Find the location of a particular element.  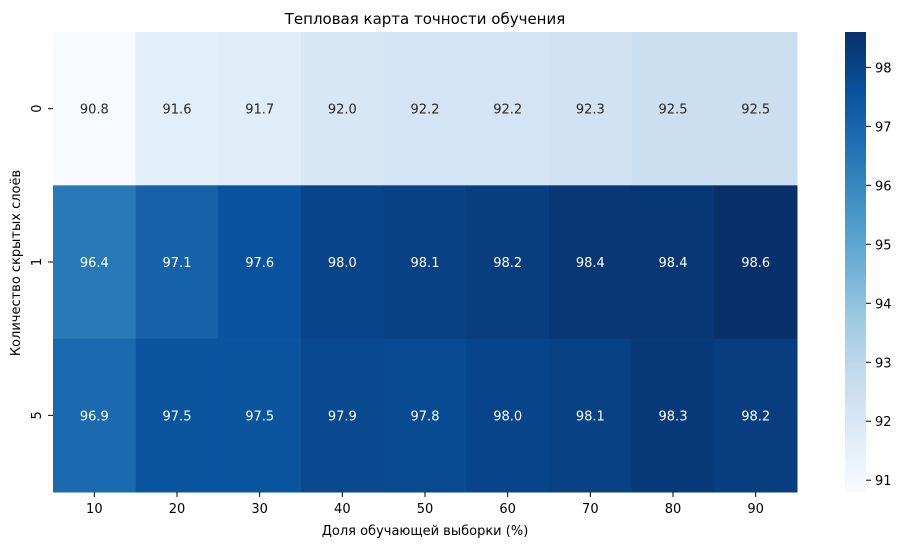

x-tick-label: 10 is located at coordinates (94, 509).